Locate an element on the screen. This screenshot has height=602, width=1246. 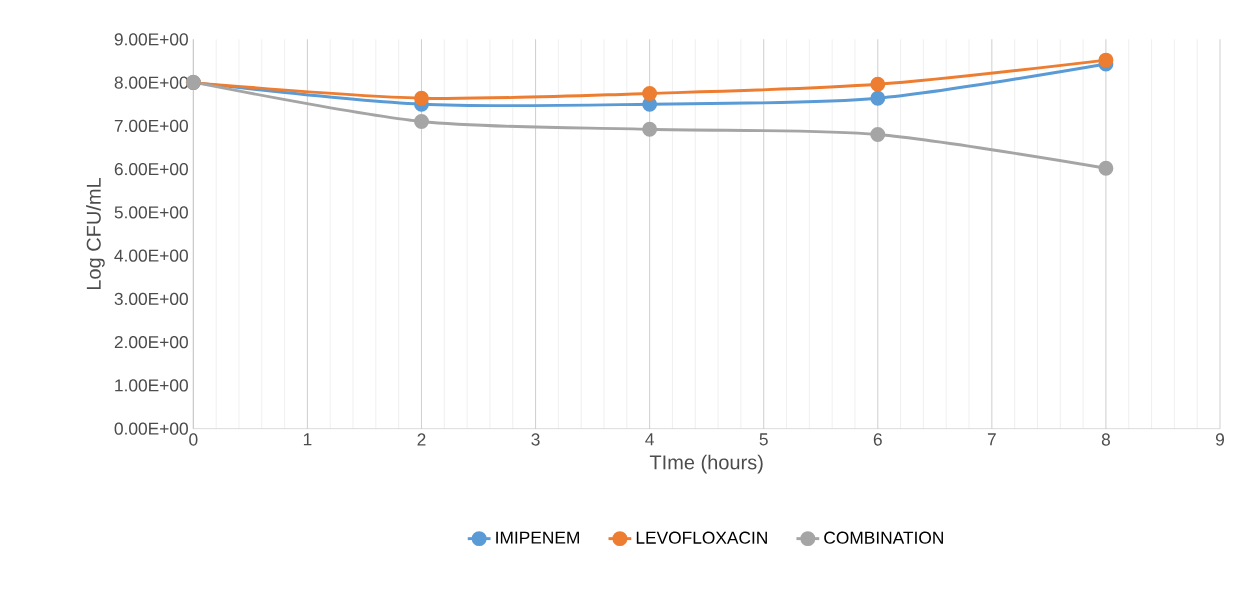
y-tick-label: 0.00E+00 is located at coordinates (151, 428).